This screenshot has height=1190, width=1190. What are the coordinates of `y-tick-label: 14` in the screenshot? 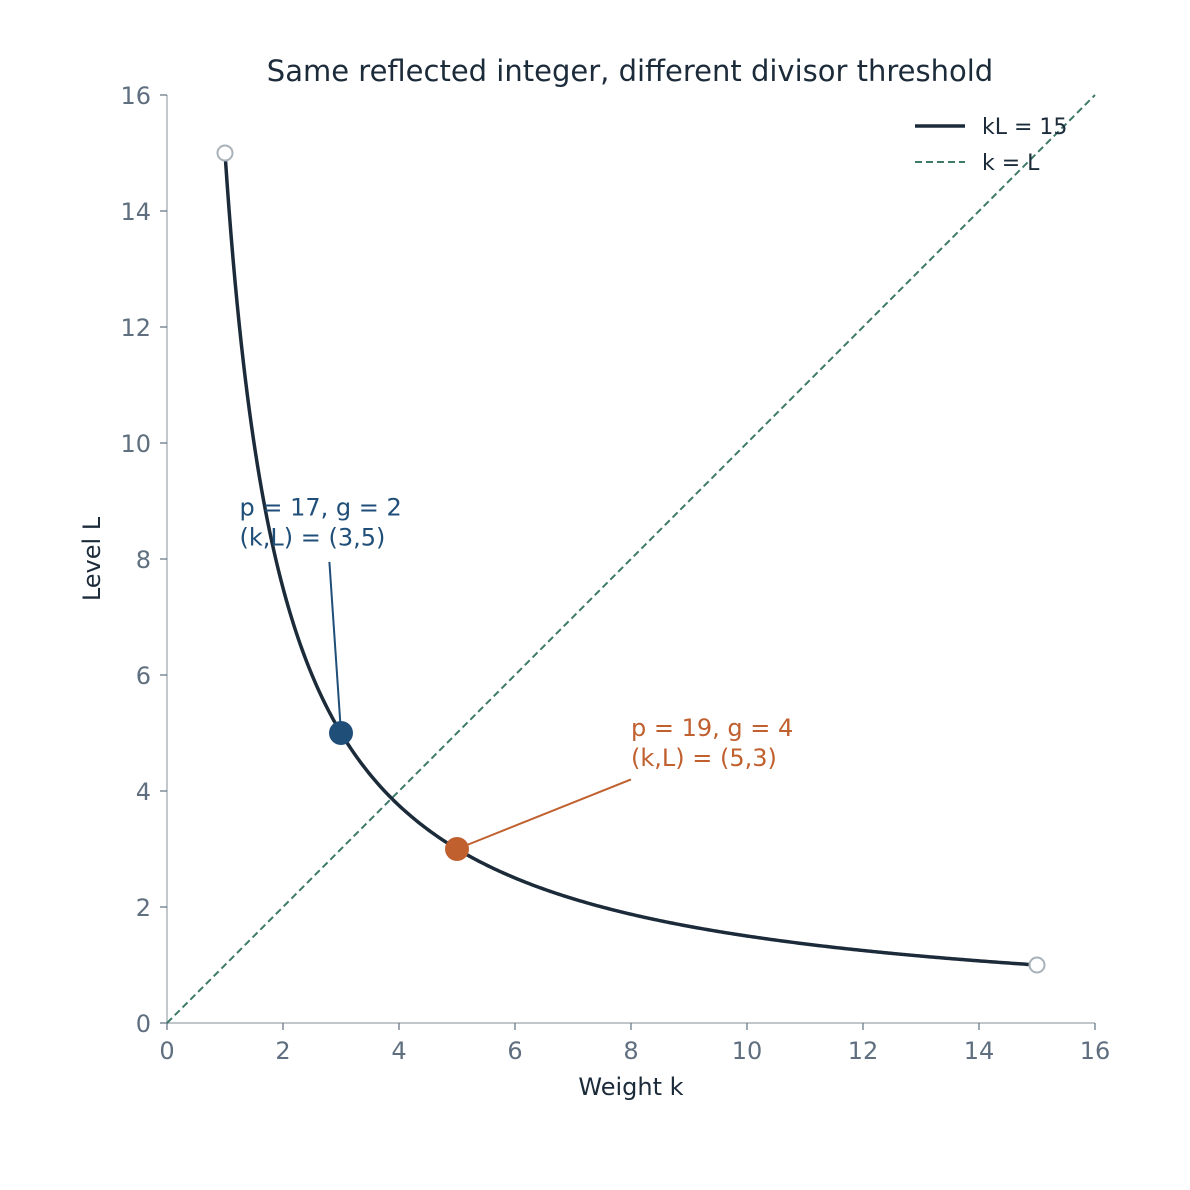 It's located at (135, 212).